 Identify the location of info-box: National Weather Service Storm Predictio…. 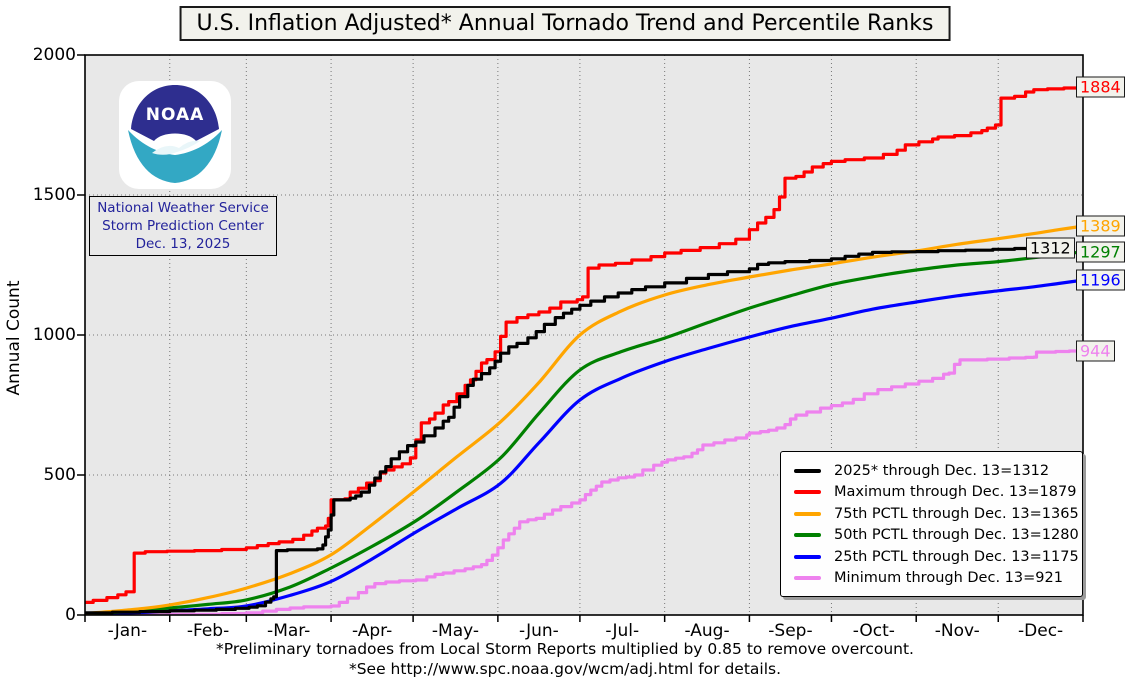
(183, 226).